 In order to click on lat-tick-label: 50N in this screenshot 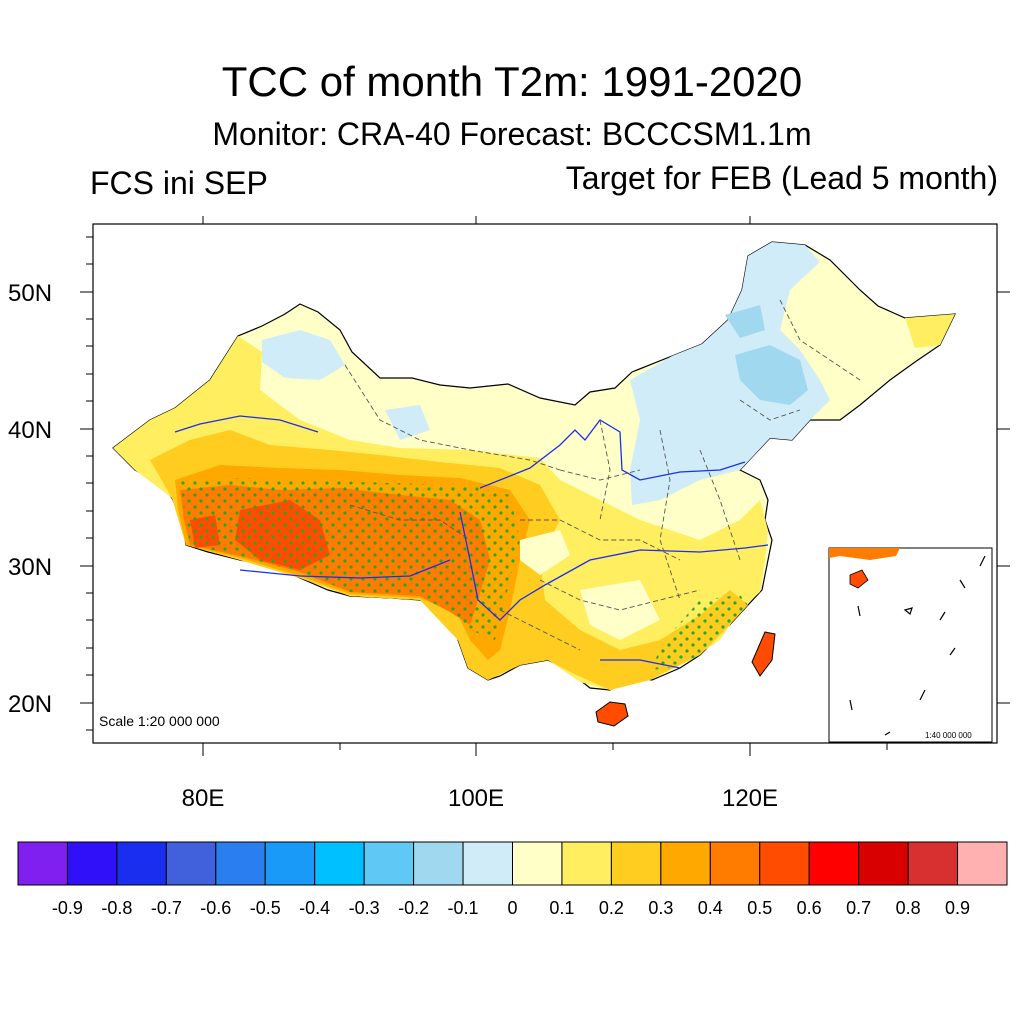, I will do `click(30, 293)`.